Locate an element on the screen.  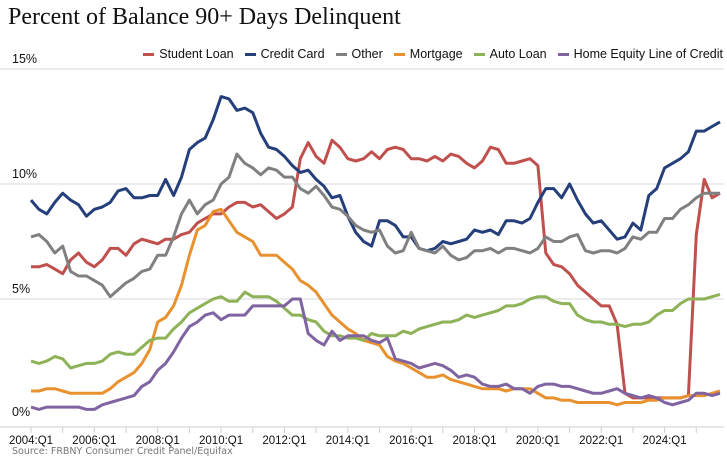
legend-label: Home Equity Line of Credit is located at coordinates (648, 54).